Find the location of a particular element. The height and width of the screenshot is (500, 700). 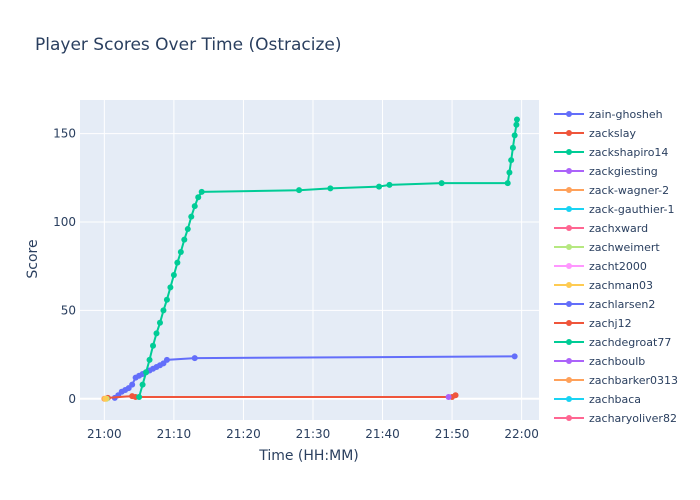

series-zachman03 is located at coordinates (105, 398).